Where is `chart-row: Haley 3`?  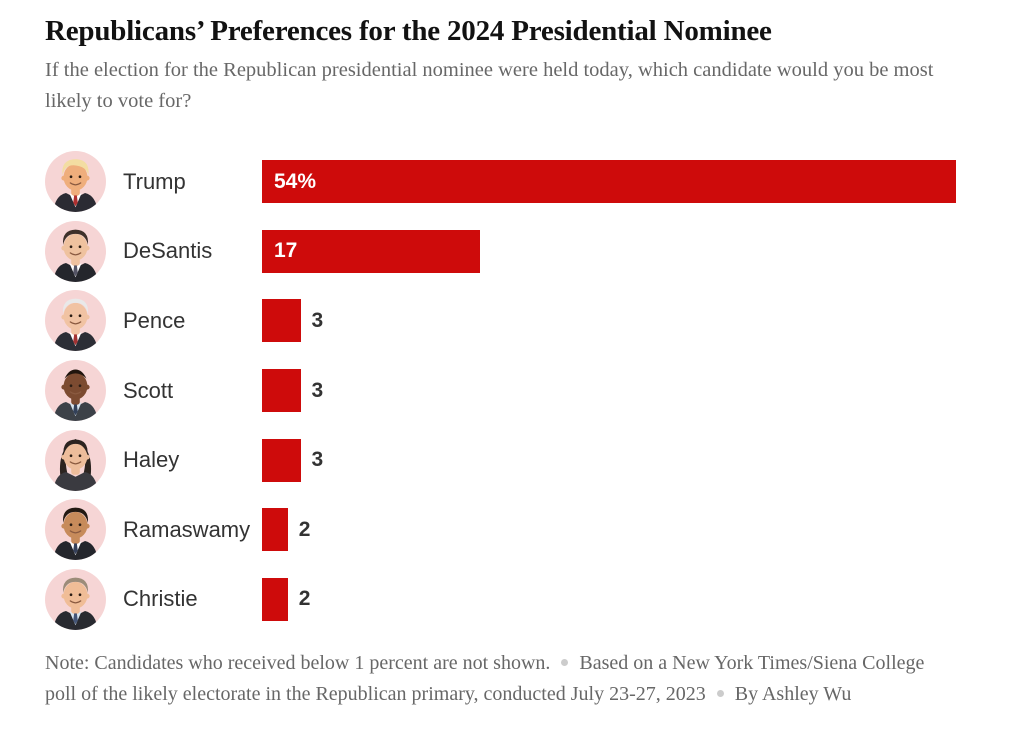
chart-row: Haley 3 is located at coordinates (500, 460).